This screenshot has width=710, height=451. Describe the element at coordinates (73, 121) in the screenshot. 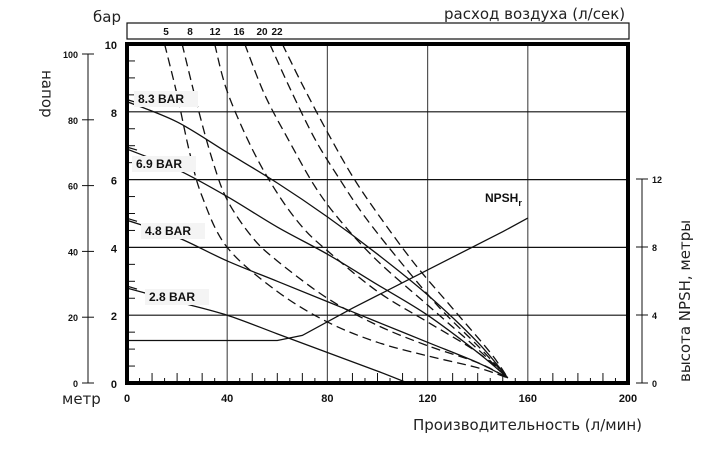

I see `meter-tick-label: 80` at that location.